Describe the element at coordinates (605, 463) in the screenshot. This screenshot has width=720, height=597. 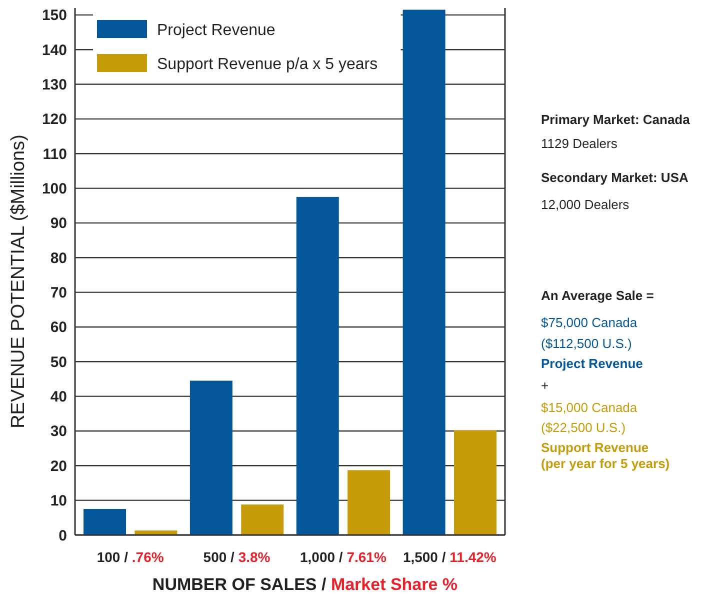
I see `text: (per year for 5 years)` at that location.